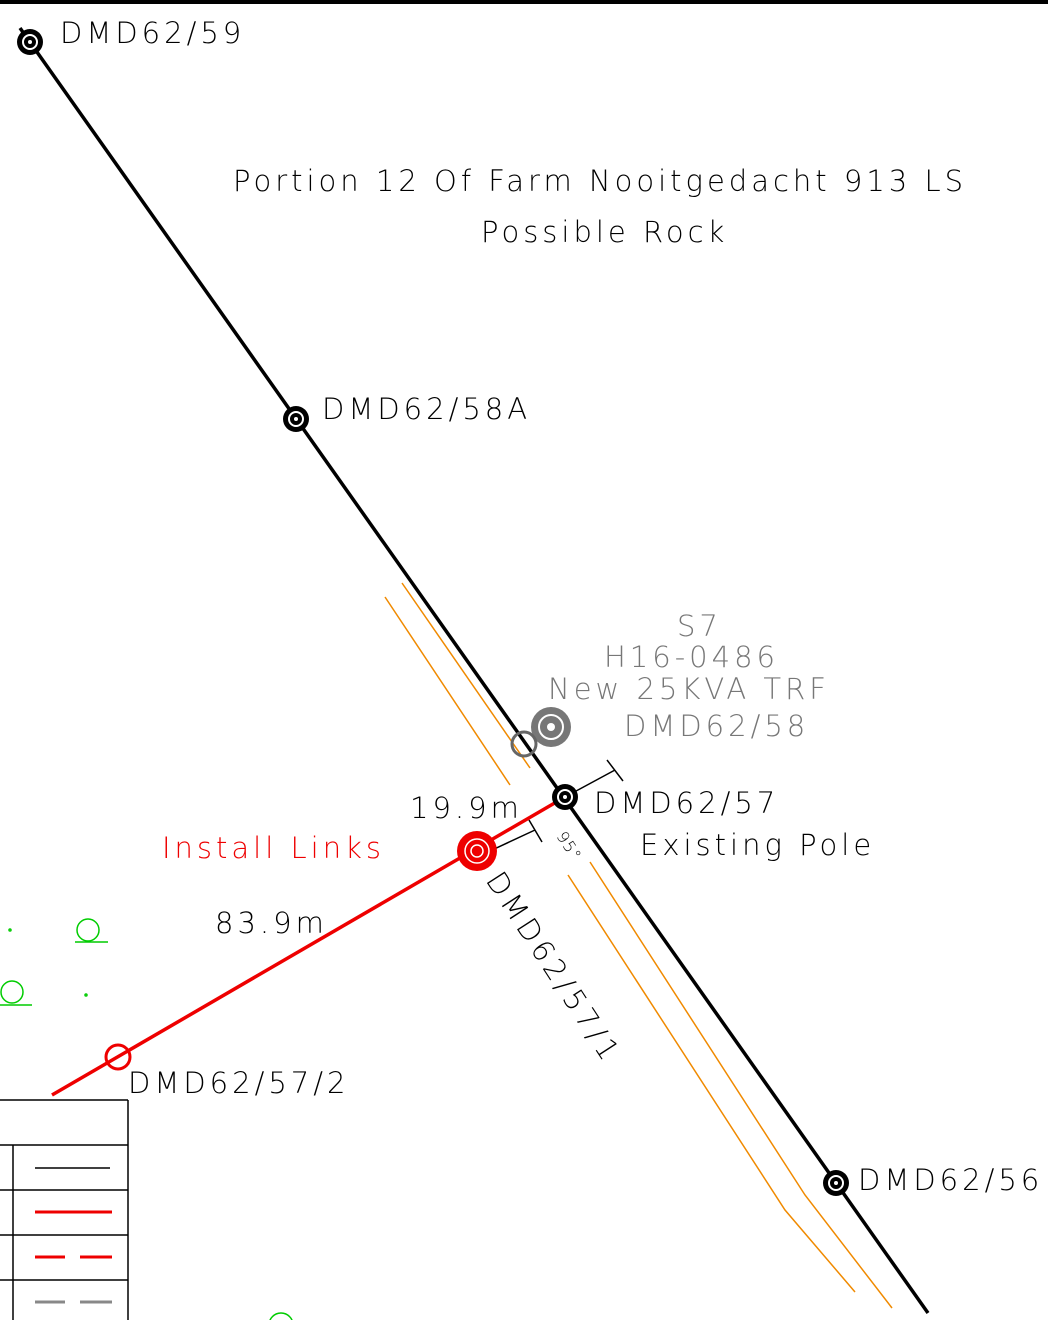  I want to click on label: DMD62/58A, so click(426, 409).